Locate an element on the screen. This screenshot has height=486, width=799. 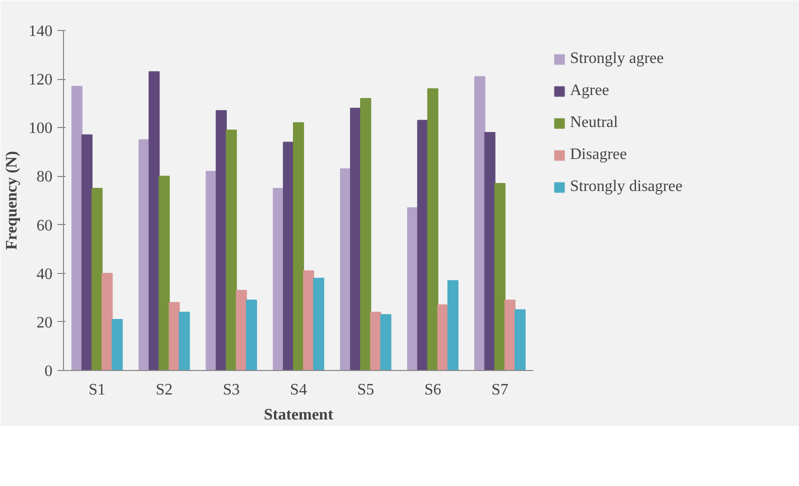
x-tick-label: S7 is located at coordinates (499, 390).